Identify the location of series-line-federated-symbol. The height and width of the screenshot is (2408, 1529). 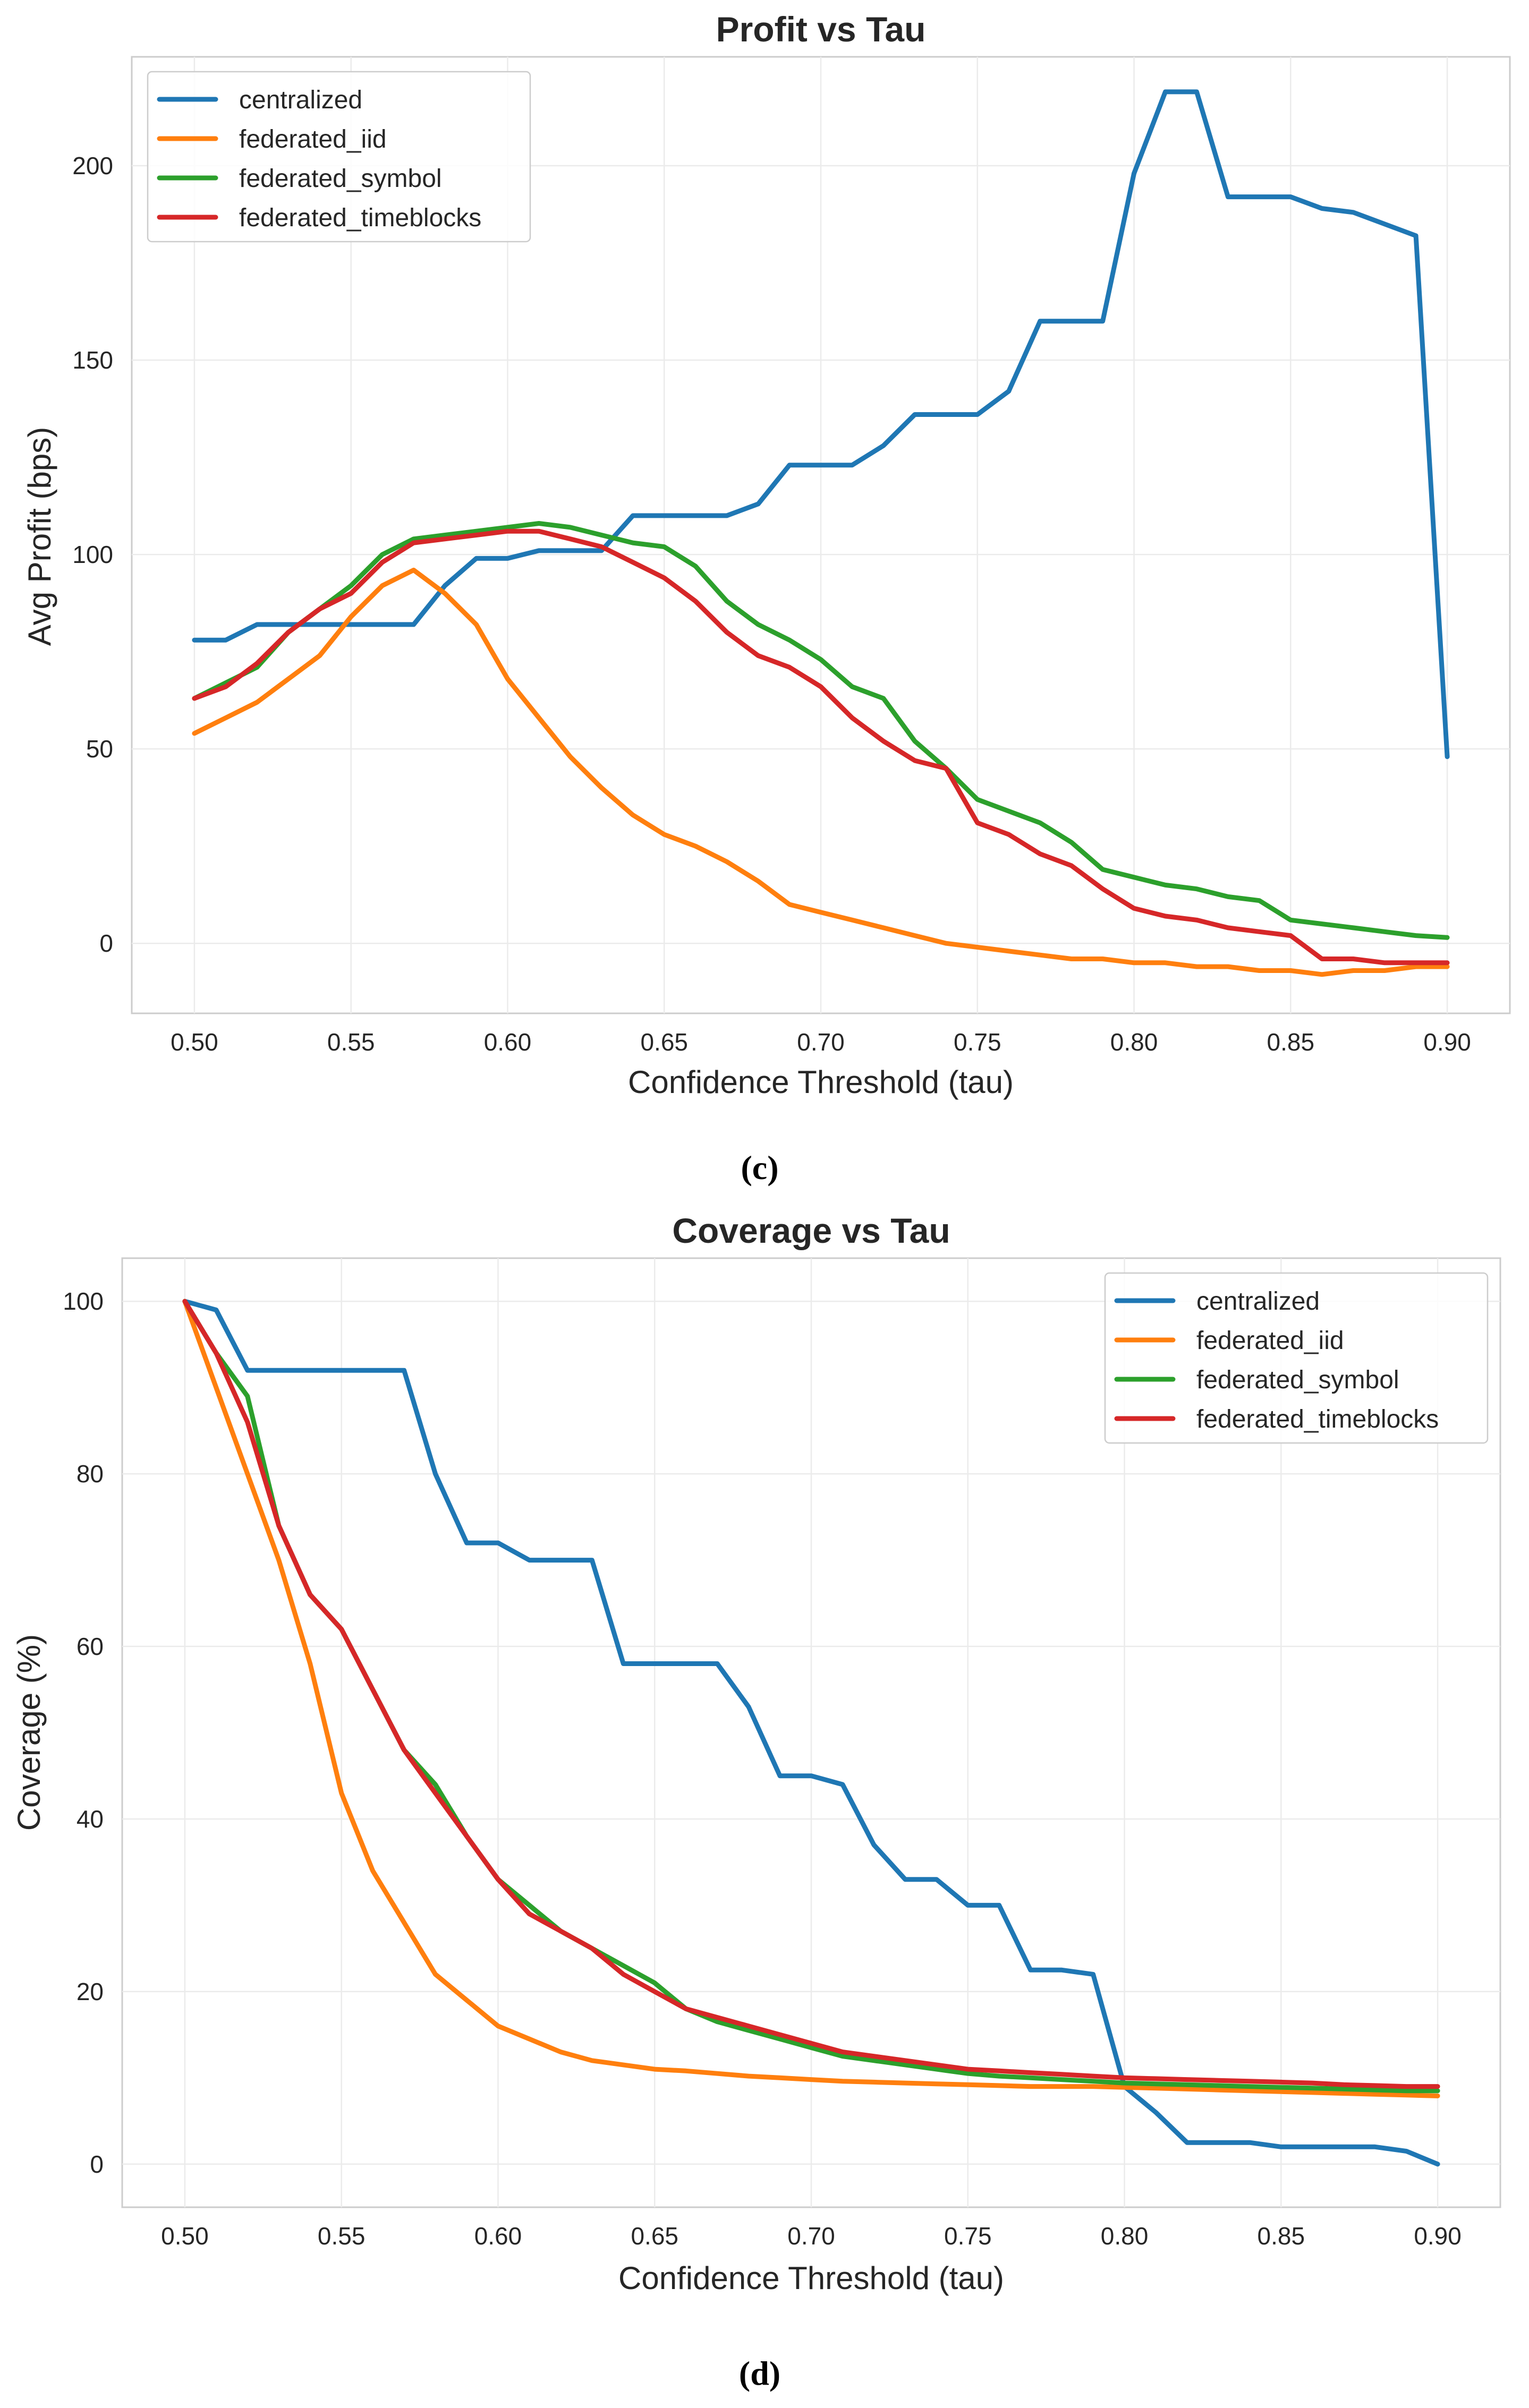
(821, 730).